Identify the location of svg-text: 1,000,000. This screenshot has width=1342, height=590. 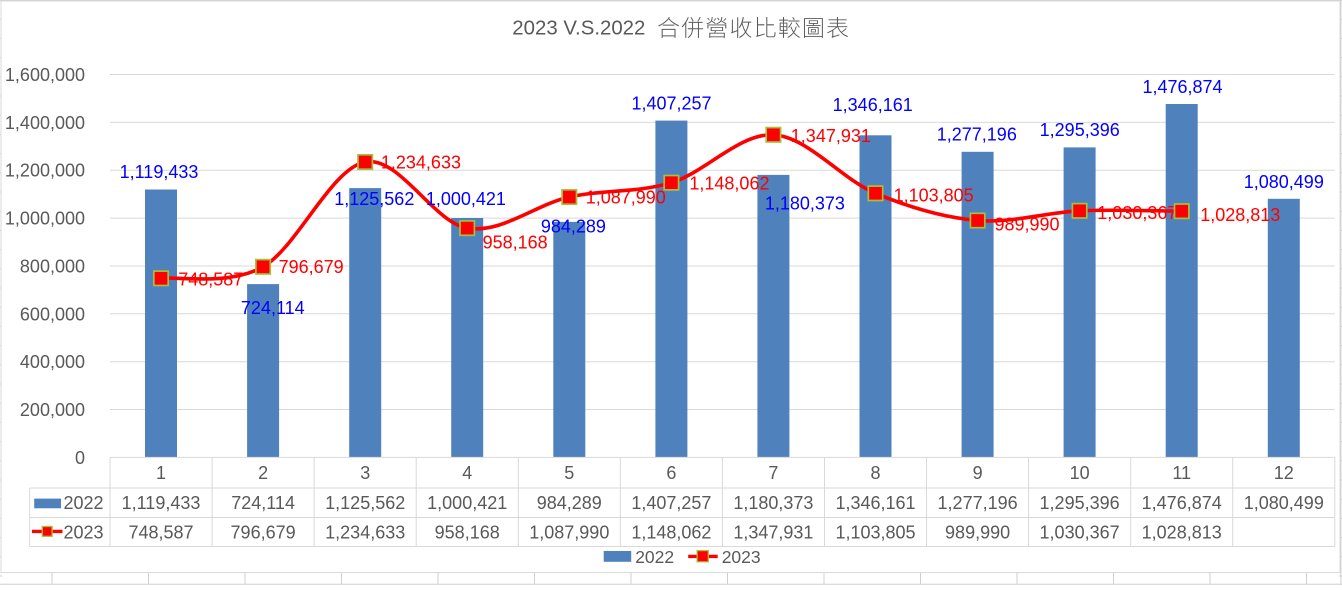
(45, 219).